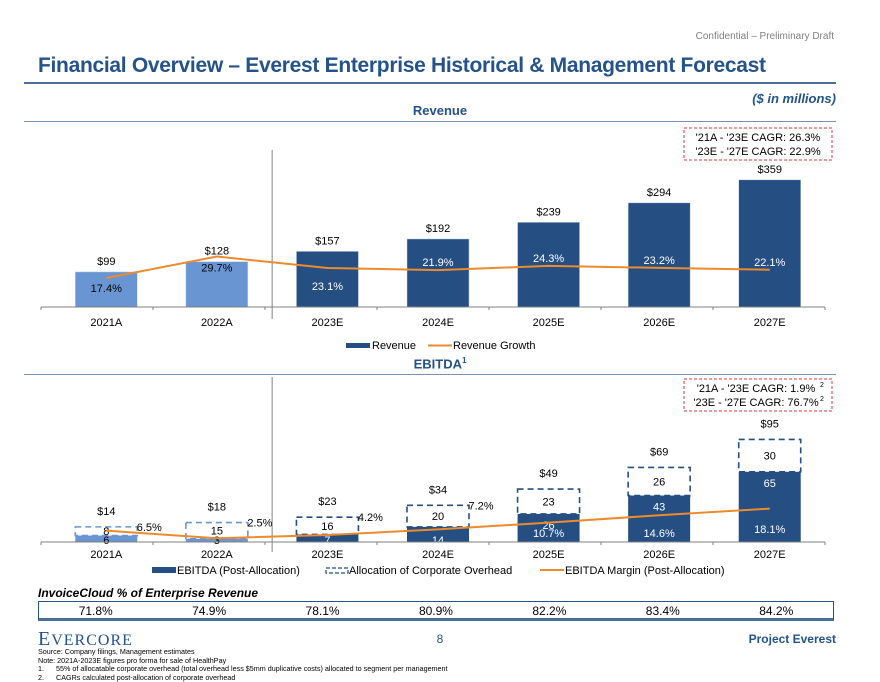  I want to click on ebitda-total-label: $95, so click(770, 424).